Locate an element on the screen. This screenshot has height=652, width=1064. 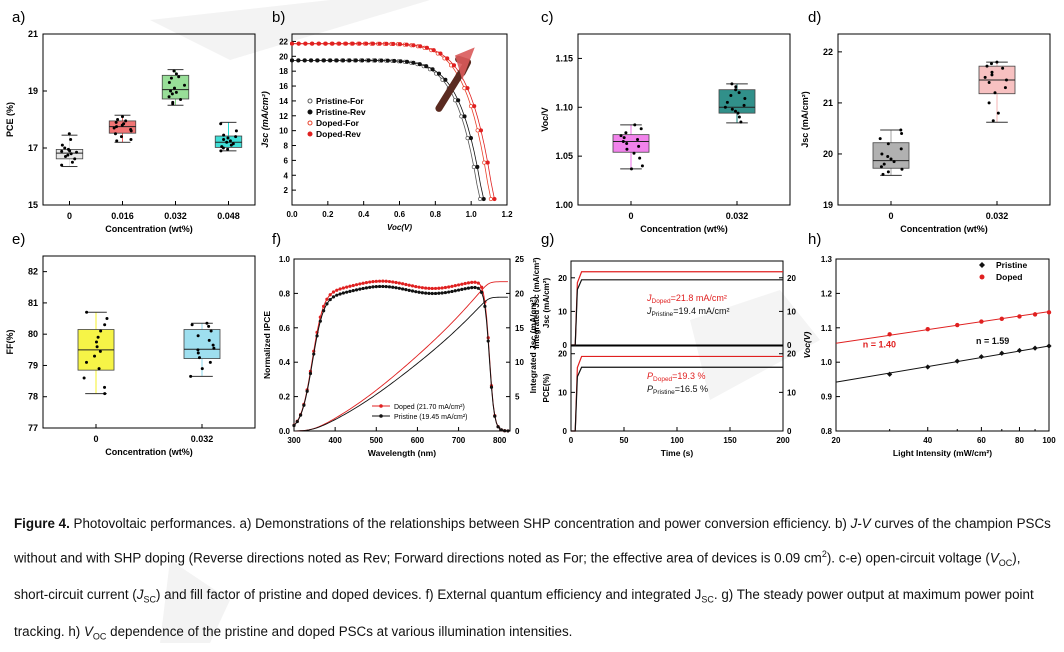
y-tick-label: 0.8 is located at coordinates (285, 293).